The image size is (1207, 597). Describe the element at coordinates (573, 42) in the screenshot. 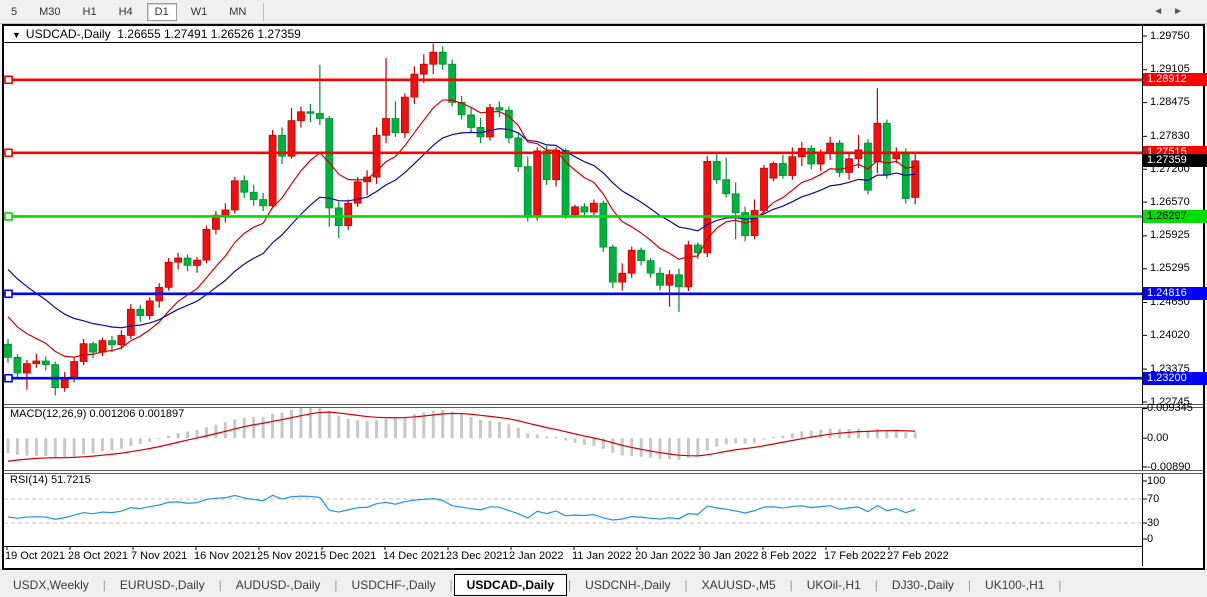

I see `plot-top-border` at that location.